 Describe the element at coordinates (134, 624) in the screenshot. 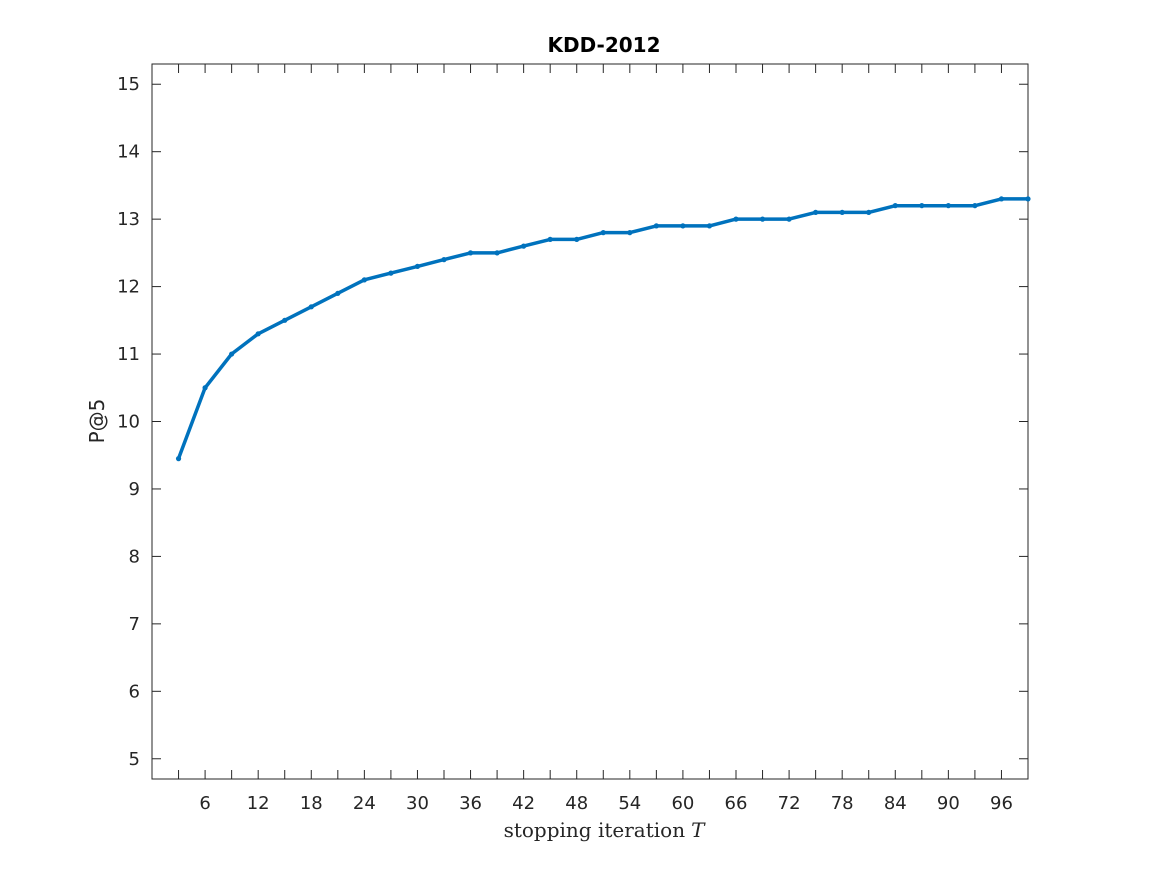

I see `y-tick-label: 7` at that location.